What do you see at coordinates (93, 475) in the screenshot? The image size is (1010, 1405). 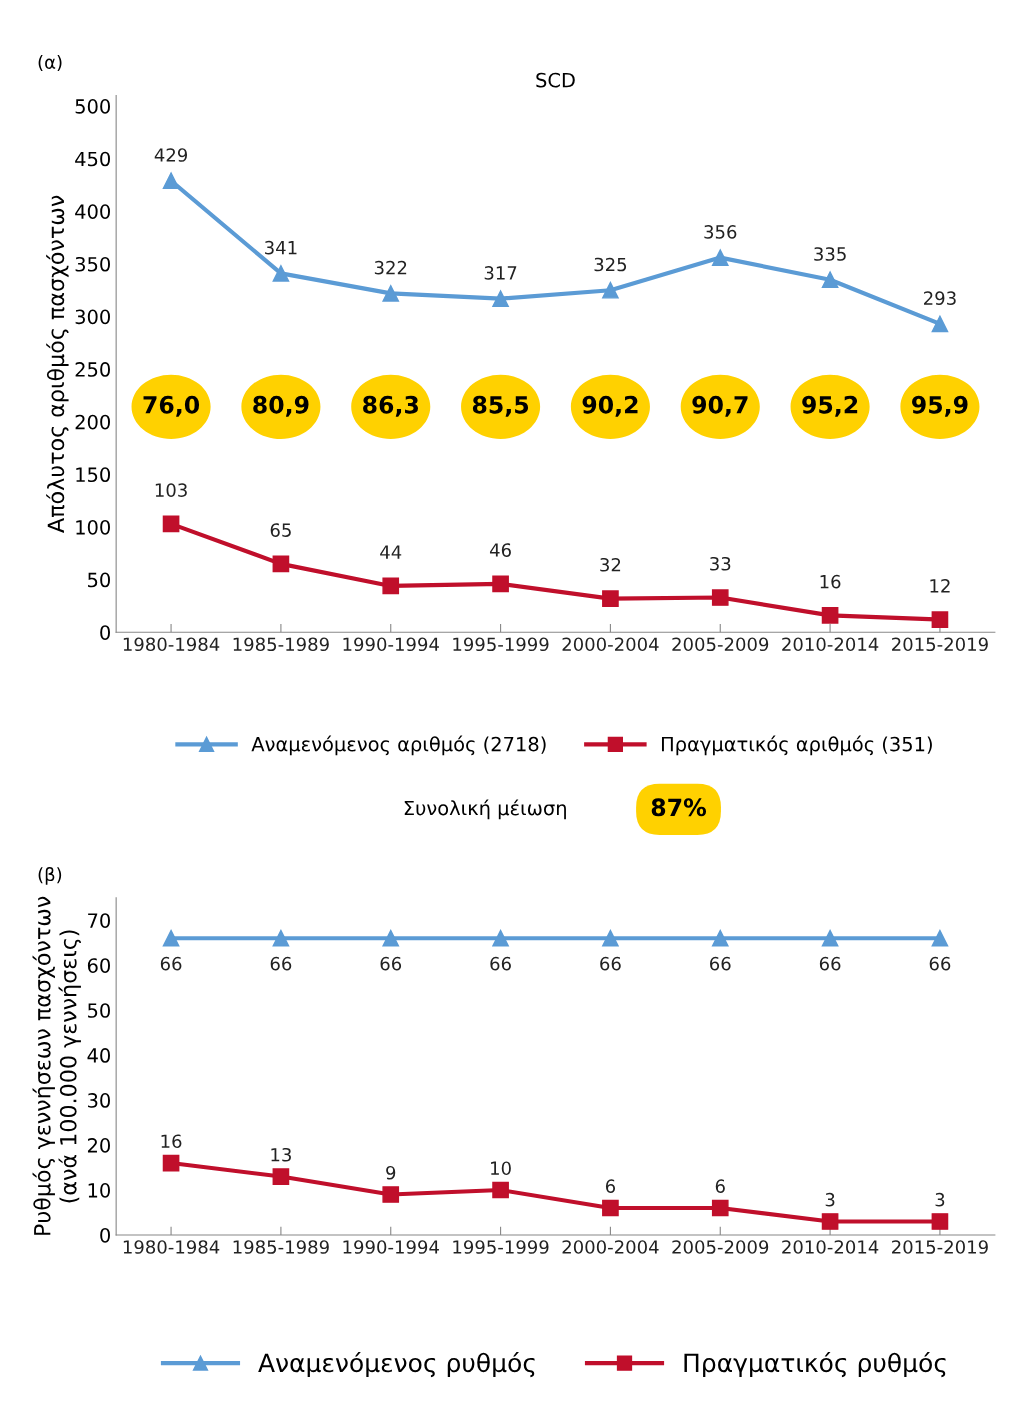 I see `y-tick-label: 150` at bounding box center [93, 475].